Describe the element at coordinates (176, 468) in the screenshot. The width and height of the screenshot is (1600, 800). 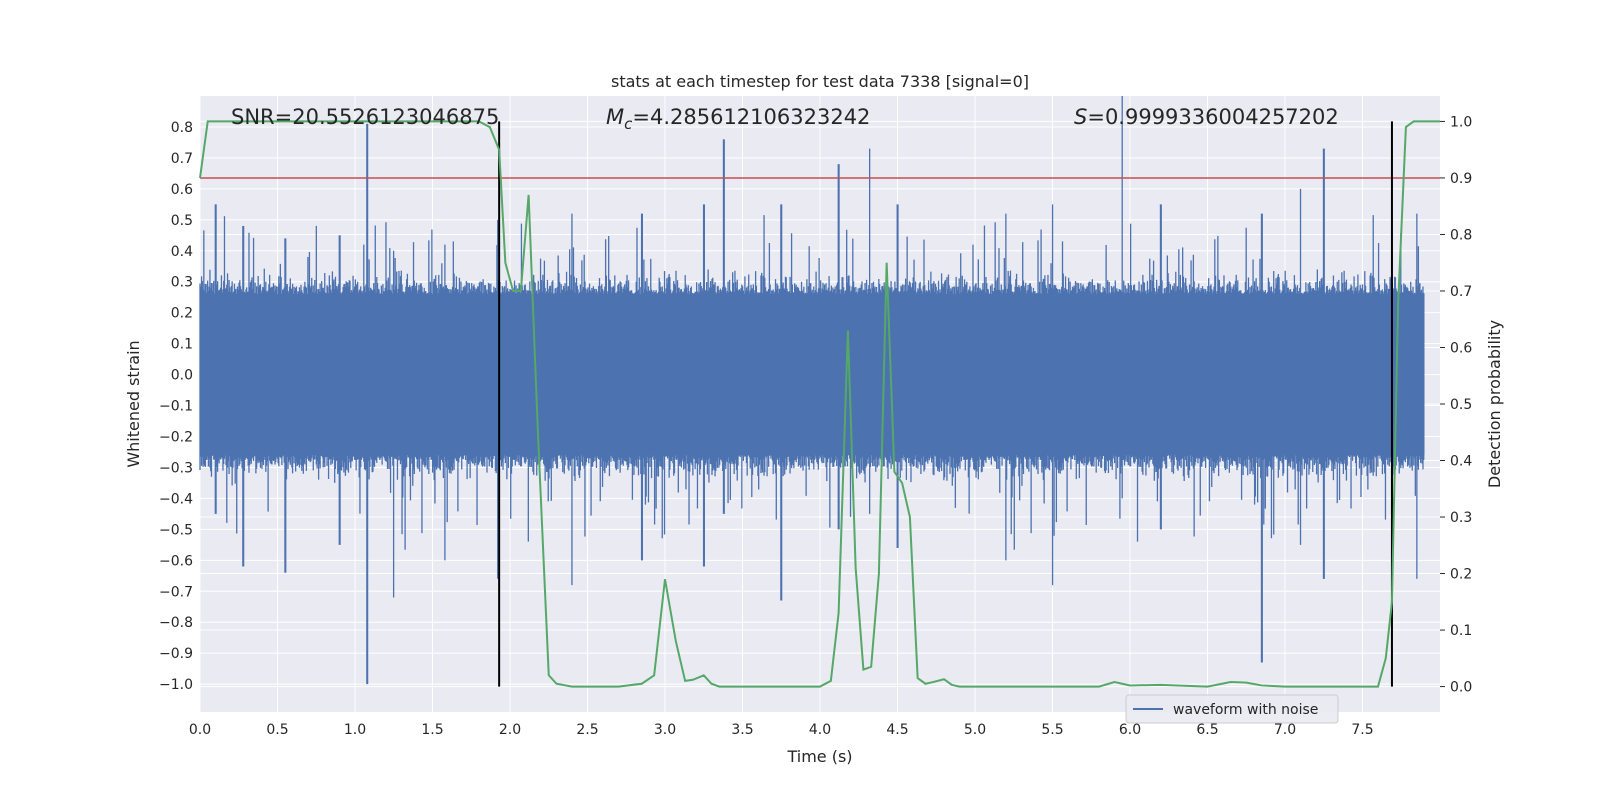
I see `y-left-tick-label: −0.3` at that location.